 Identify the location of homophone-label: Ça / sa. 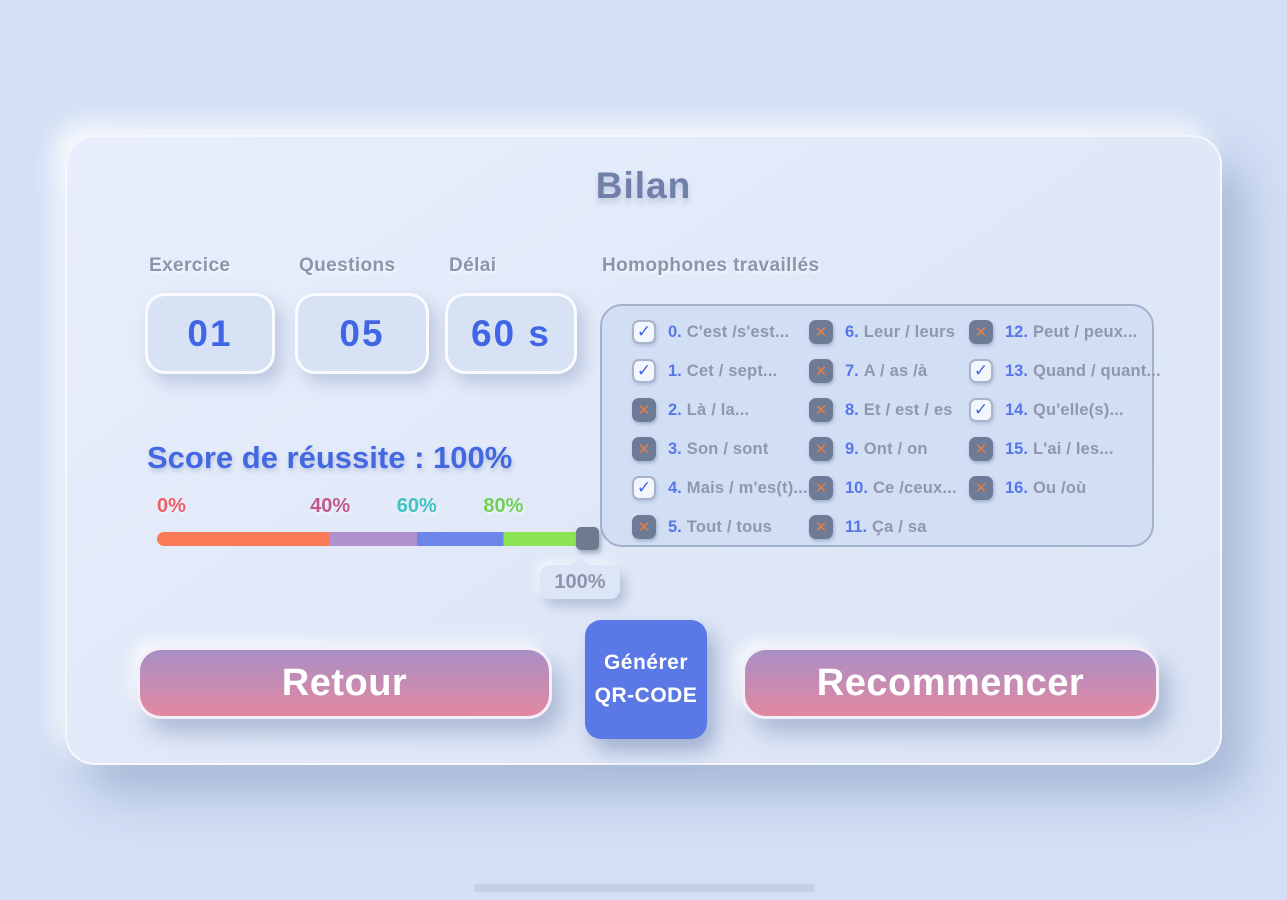
(899, 526).